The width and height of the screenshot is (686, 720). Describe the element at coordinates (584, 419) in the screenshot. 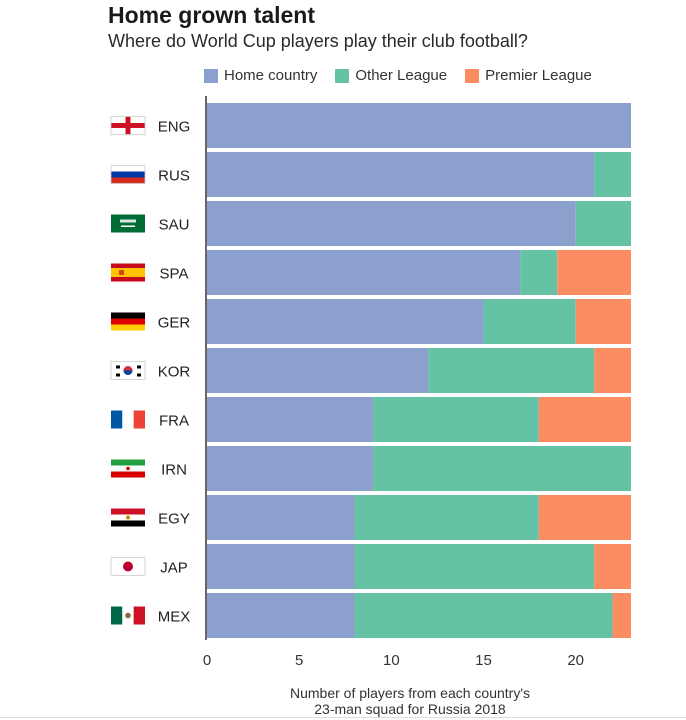

I see `bar-fra-premier` at that location.